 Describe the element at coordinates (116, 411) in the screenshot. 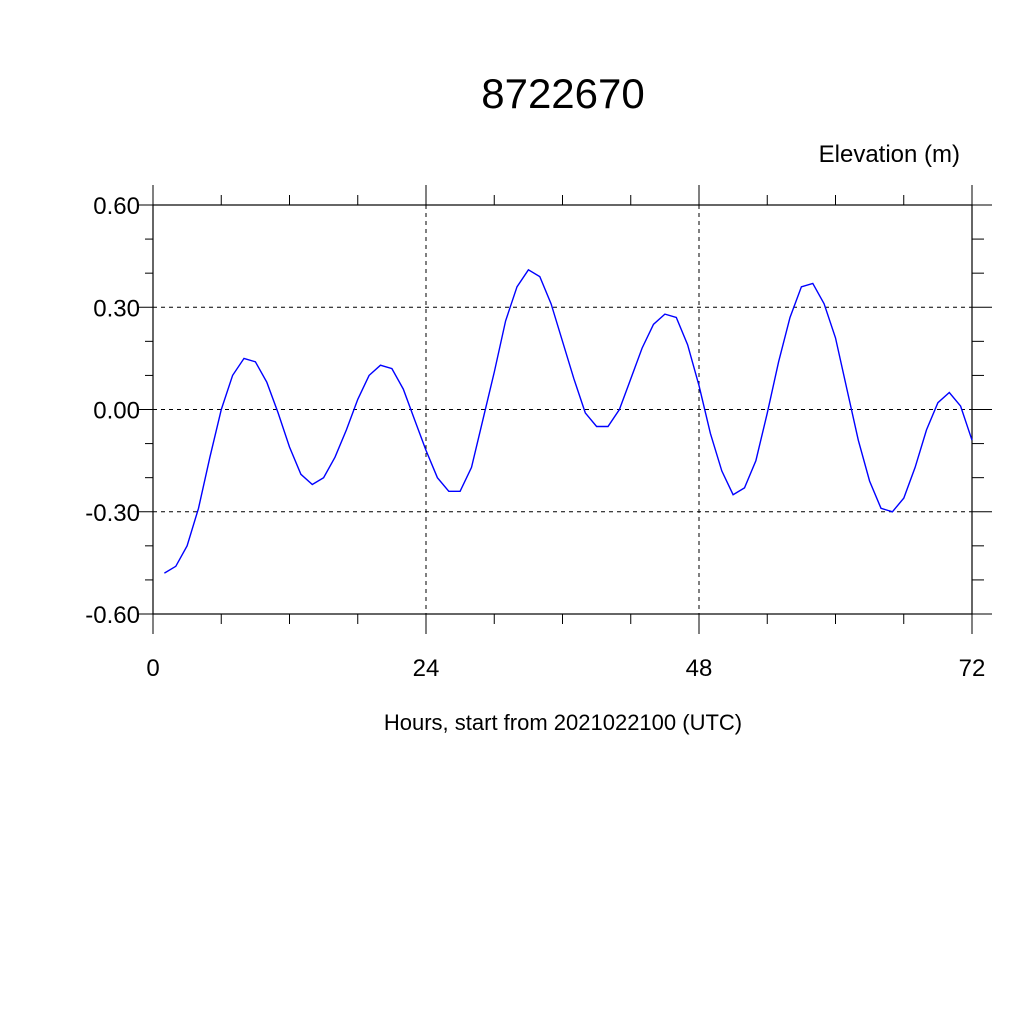

I see `y-tick-label: 0.00` at that location.